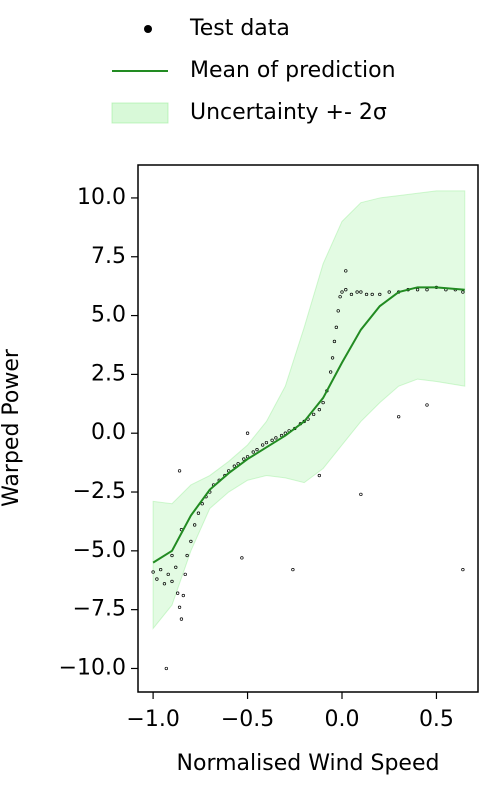 This screenshot has width=500, height=800. I want to click on legend-patch, so click(140, 113).